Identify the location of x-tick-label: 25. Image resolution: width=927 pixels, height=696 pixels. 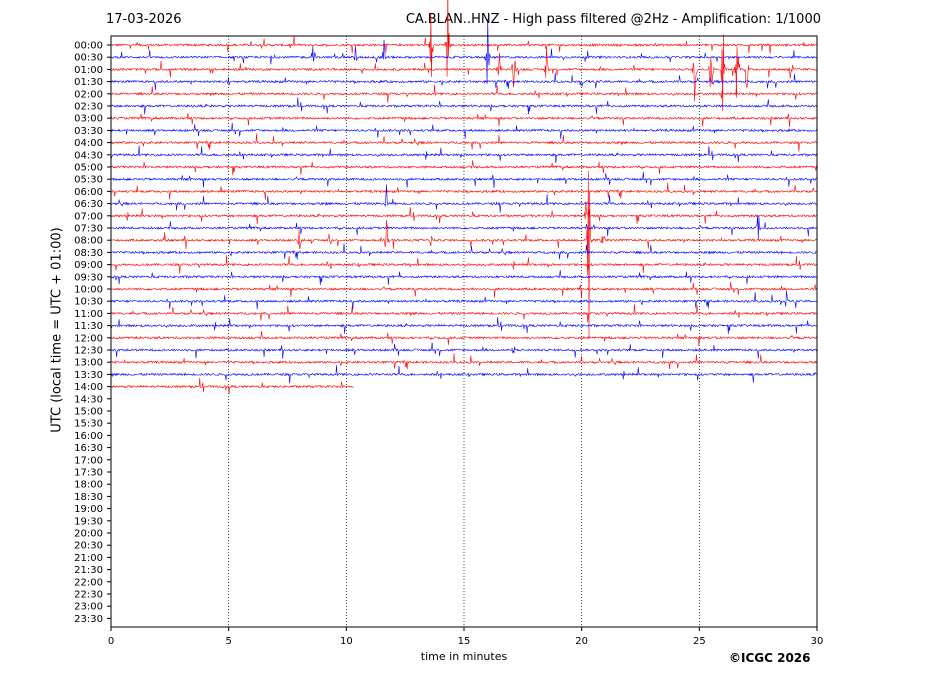
(699, 641).